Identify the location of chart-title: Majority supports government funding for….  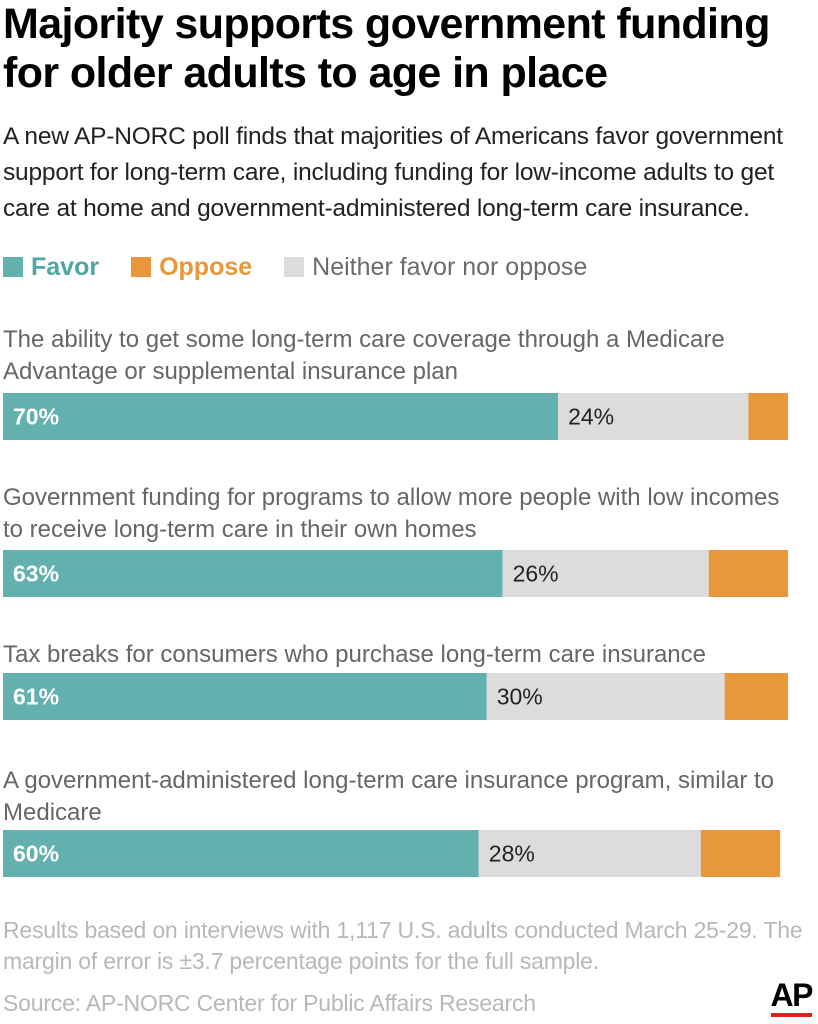
(386, 48).